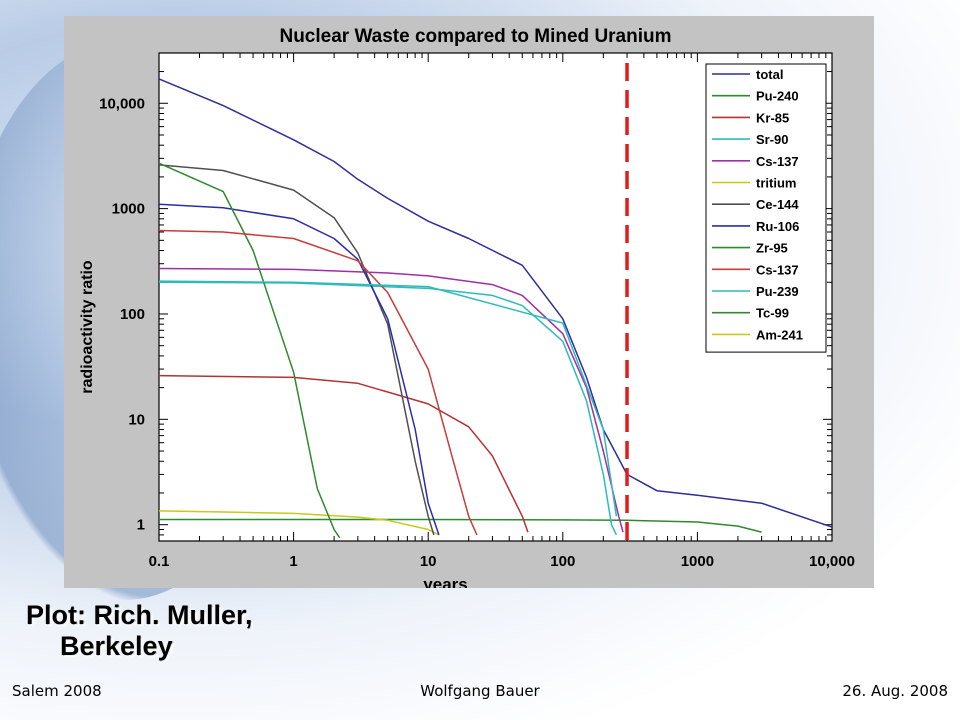 This screenshot has width=960, height=720. Describe the element at coordinates (776, 183) in the screenshot. I see `legend-label-5: tritium` at that location.